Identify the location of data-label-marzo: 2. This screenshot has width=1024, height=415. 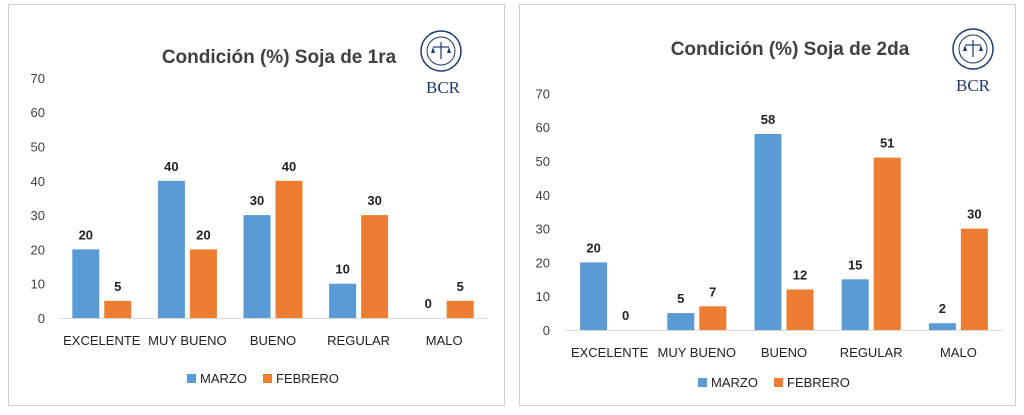
(942, 308).